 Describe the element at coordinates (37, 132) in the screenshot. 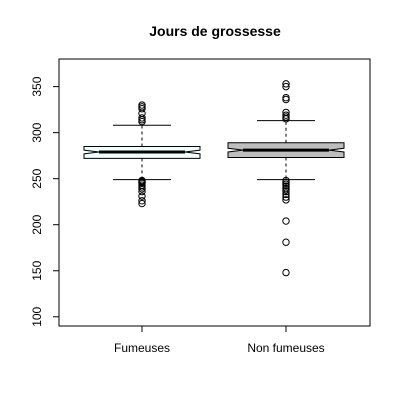

I see `y-tick-label: 300` at that location.